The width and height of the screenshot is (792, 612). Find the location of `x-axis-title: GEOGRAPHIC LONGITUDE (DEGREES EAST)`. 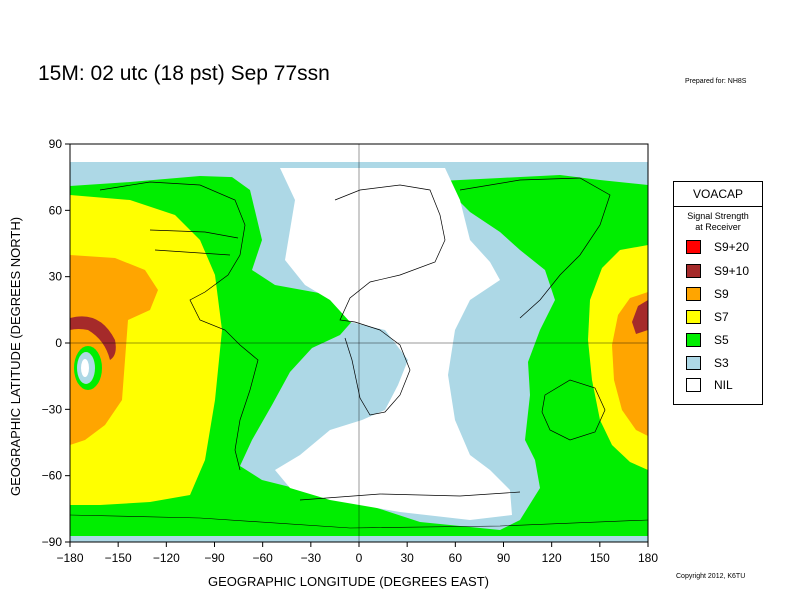

x-axis-title: GEOGRAPHIC LONGITUDE (DEGREES EAST) is located at coordinates (348, 581).